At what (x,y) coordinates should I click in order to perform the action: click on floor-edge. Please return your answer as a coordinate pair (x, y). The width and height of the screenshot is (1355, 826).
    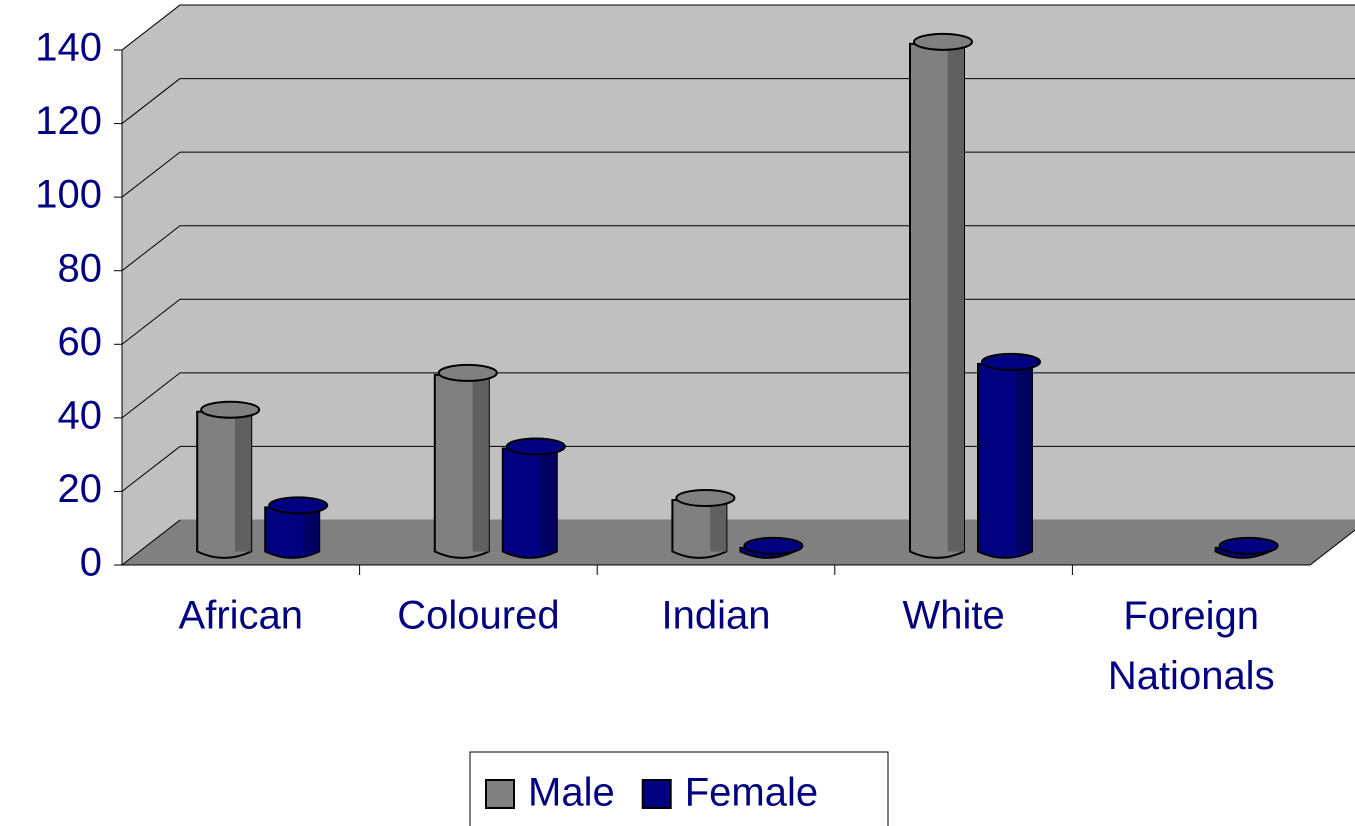
    Looking at the image, I should click on (1332, 547).